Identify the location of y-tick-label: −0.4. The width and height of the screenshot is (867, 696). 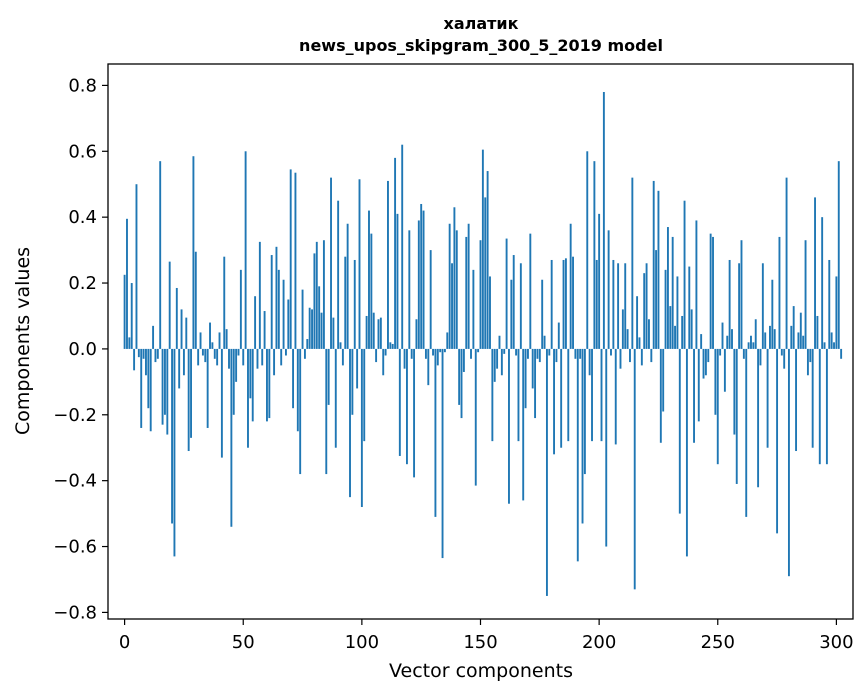
(75, 481).